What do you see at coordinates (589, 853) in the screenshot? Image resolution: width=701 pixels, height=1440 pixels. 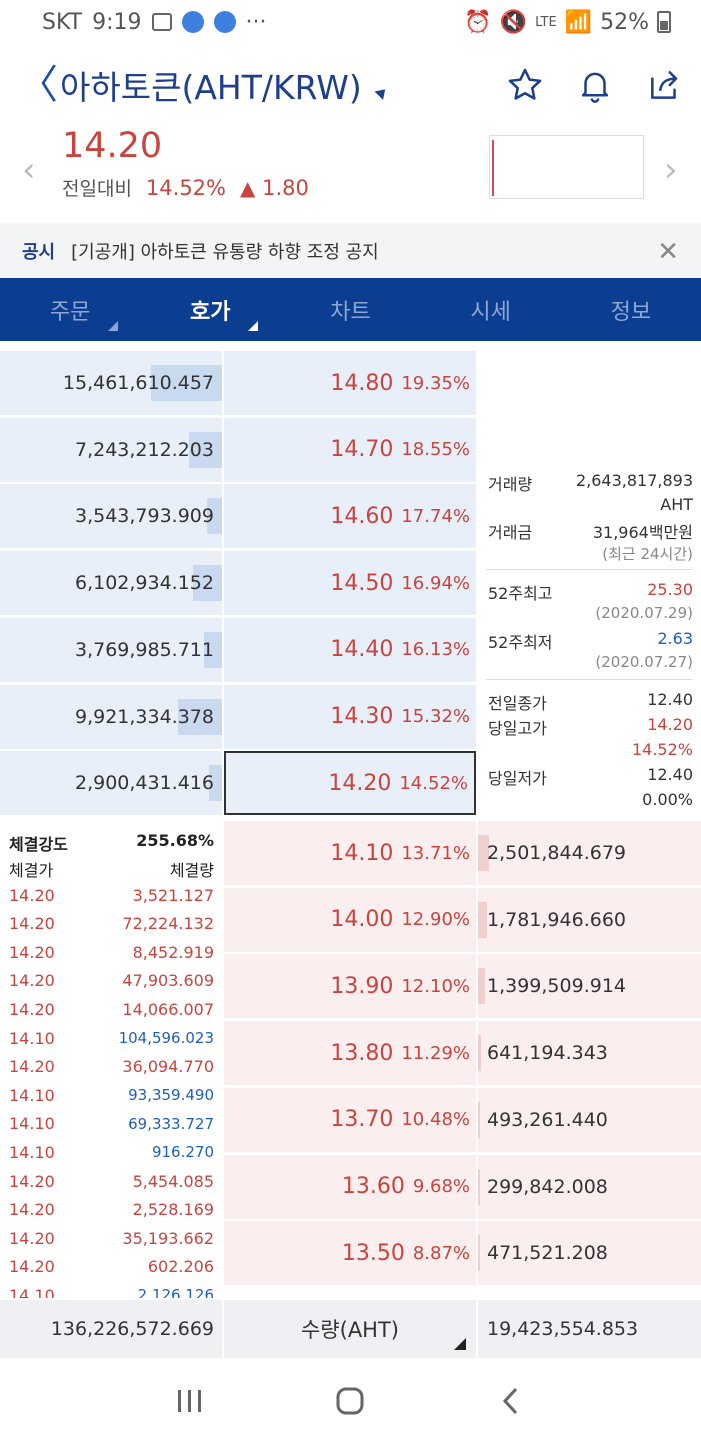 I see `bid-volume-cell: 2,501,844.679` at bounding box center [589, 853].